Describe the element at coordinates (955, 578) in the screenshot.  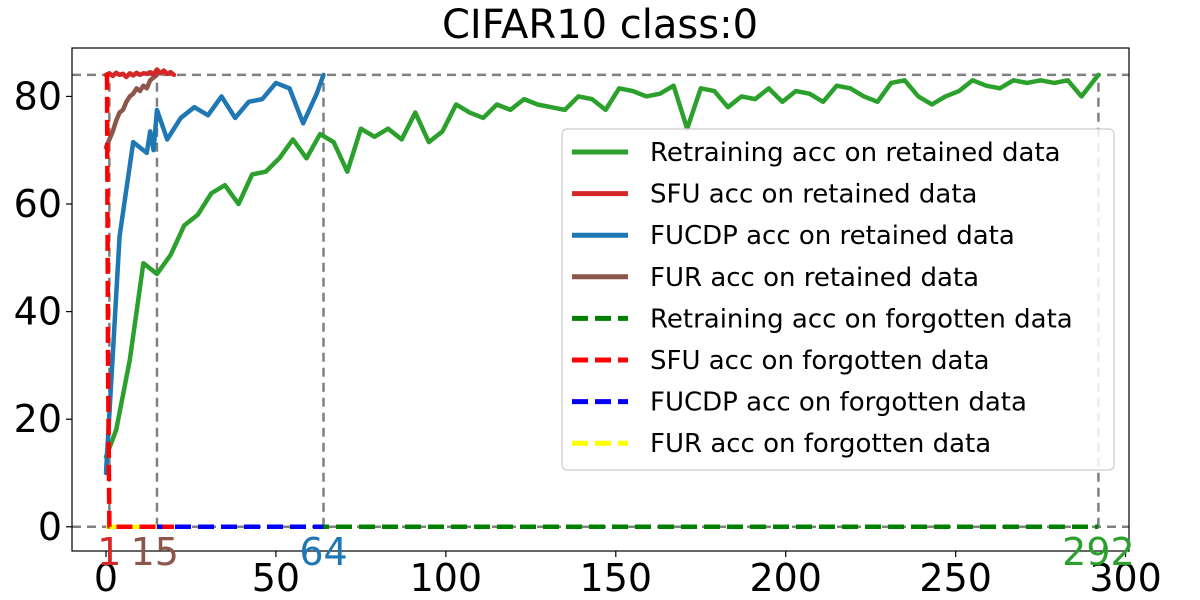
I see `x-tick-label-5: 250` at that location.